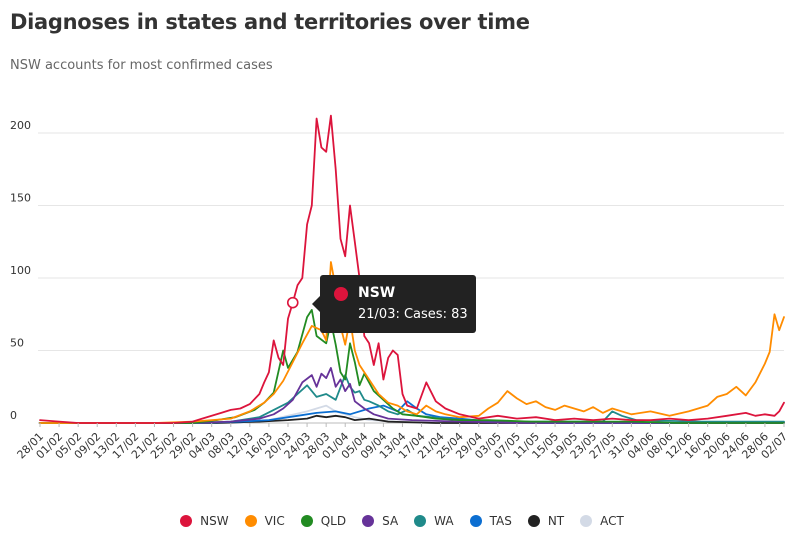 This screenshot has height=552, width=804. I want to click on tooltip-value-line: 21/03: Cases: 83, so click(413, 314).